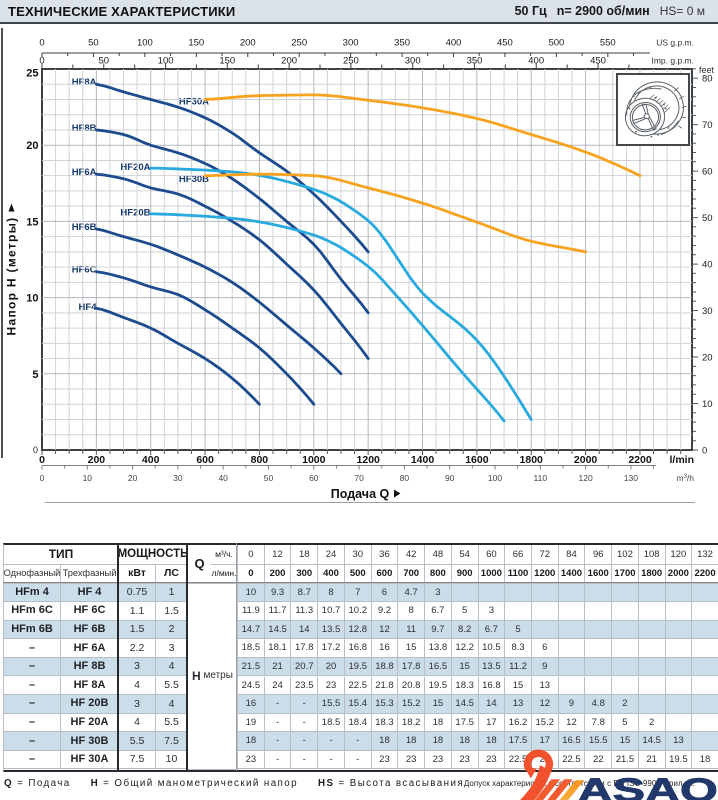 This screenshot has width=718, height=800. What do you see at coordinates (369, 460) in the screenshot?
I see `svg-text: 1200` at bounding box center [369, 460].